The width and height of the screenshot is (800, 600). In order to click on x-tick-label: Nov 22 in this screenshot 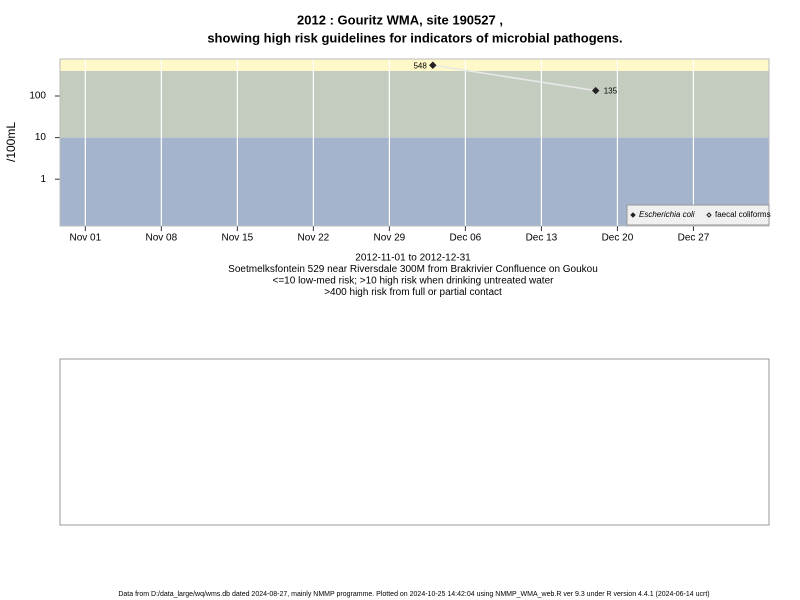, I will do `click(314, 238)`.